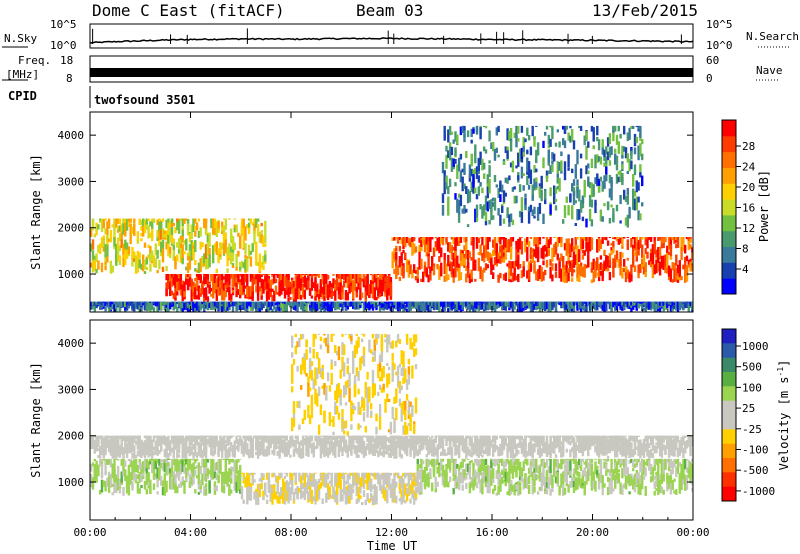 This screenshot has height=554, width=800. What do you see at coordinates (69, 78) in the screenshot?
I see `freq-tick-bottom: 8` at bounding box center [69, 78].